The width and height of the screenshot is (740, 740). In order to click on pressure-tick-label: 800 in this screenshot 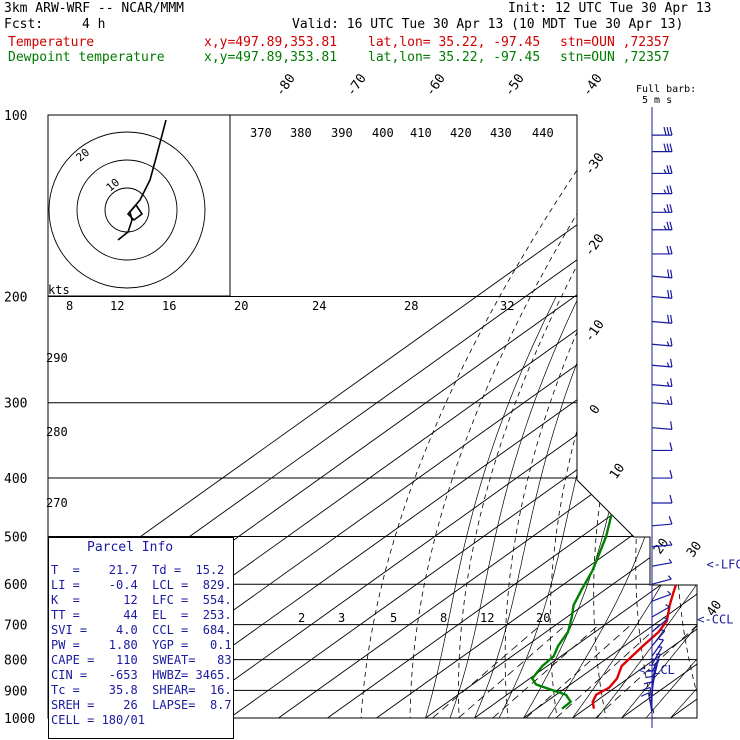, I will do `click(15, 661)`.